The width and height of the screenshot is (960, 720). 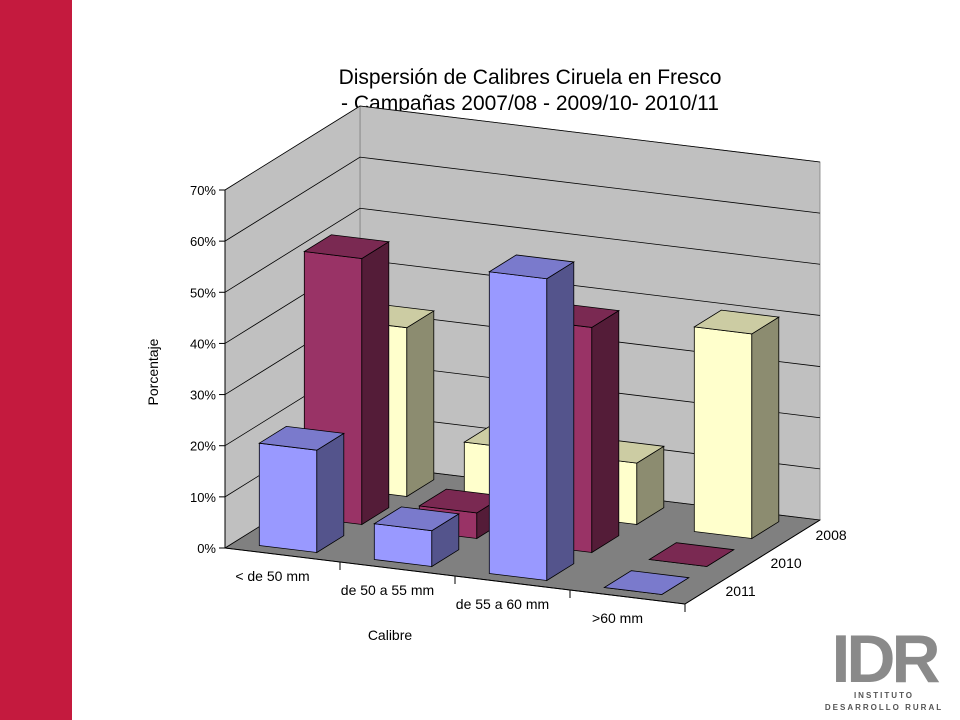 What do you see at coordinates (530, 103) in the screenshot?
I see `chart-subtitle: - Campañas 2007/08 - 2009/10- 2010/11` at bounding box center [530, 103].